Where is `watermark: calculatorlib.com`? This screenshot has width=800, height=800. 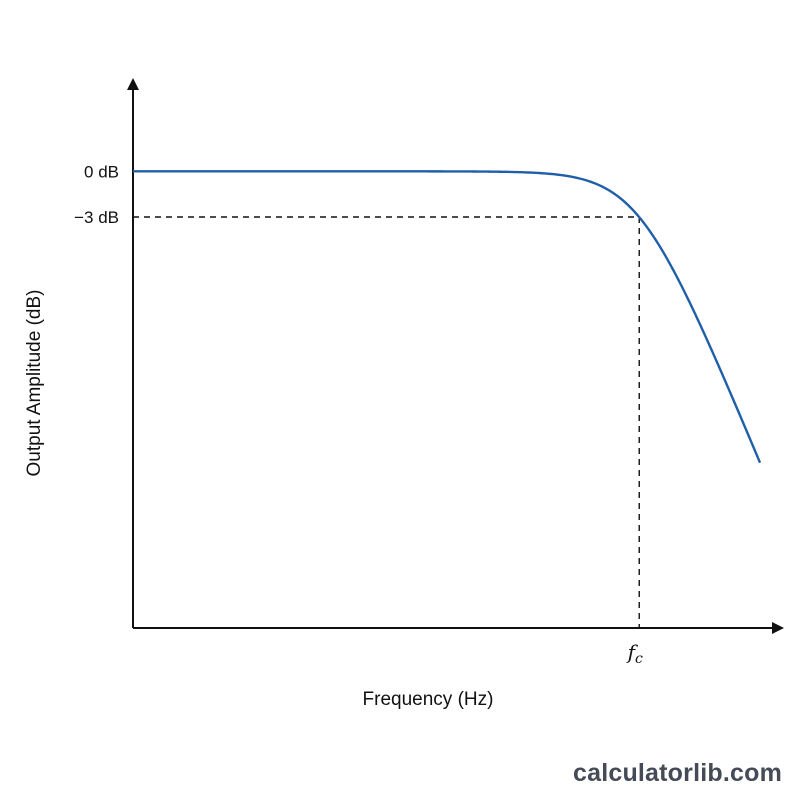
watermark: calculatorlib.com is located at coordinates (677, 773).